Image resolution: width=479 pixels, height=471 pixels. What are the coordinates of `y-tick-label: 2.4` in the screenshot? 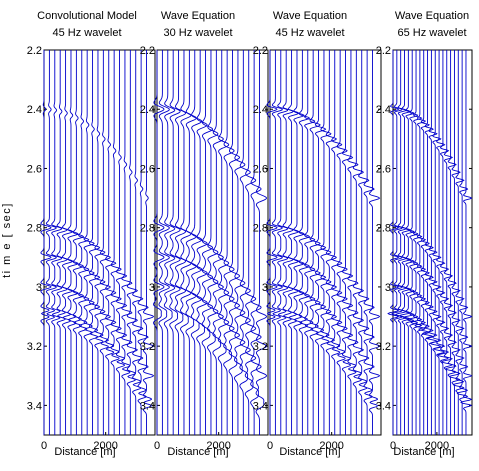 It's located at (147, 110).